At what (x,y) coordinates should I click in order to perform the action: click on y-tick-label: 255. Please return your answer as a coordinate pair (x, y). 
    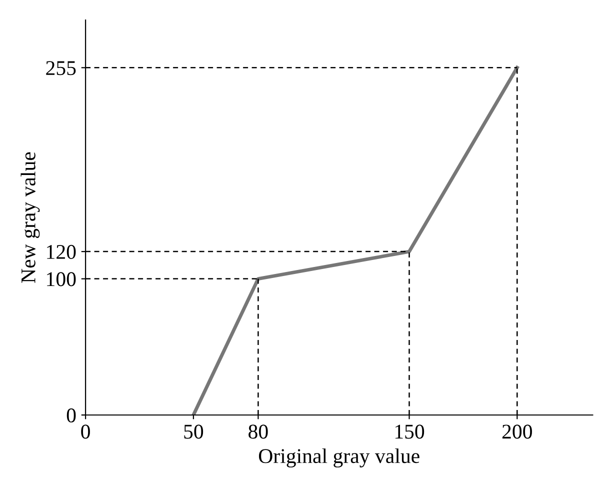
    Looking at the image, I should click on (61, 68).